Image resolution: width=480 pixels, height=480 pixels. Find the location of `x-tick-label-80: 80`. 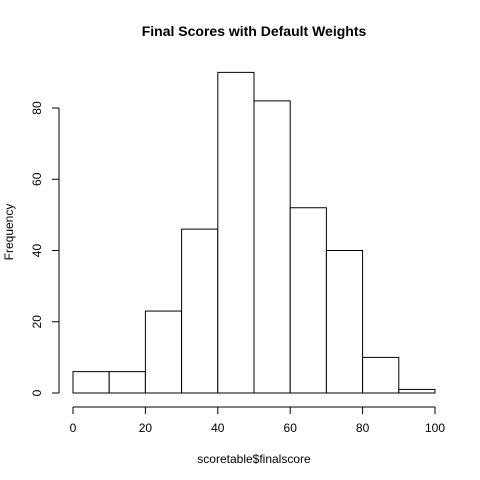

x-tick-label-80: 80 is located at coordinates (363, 428).